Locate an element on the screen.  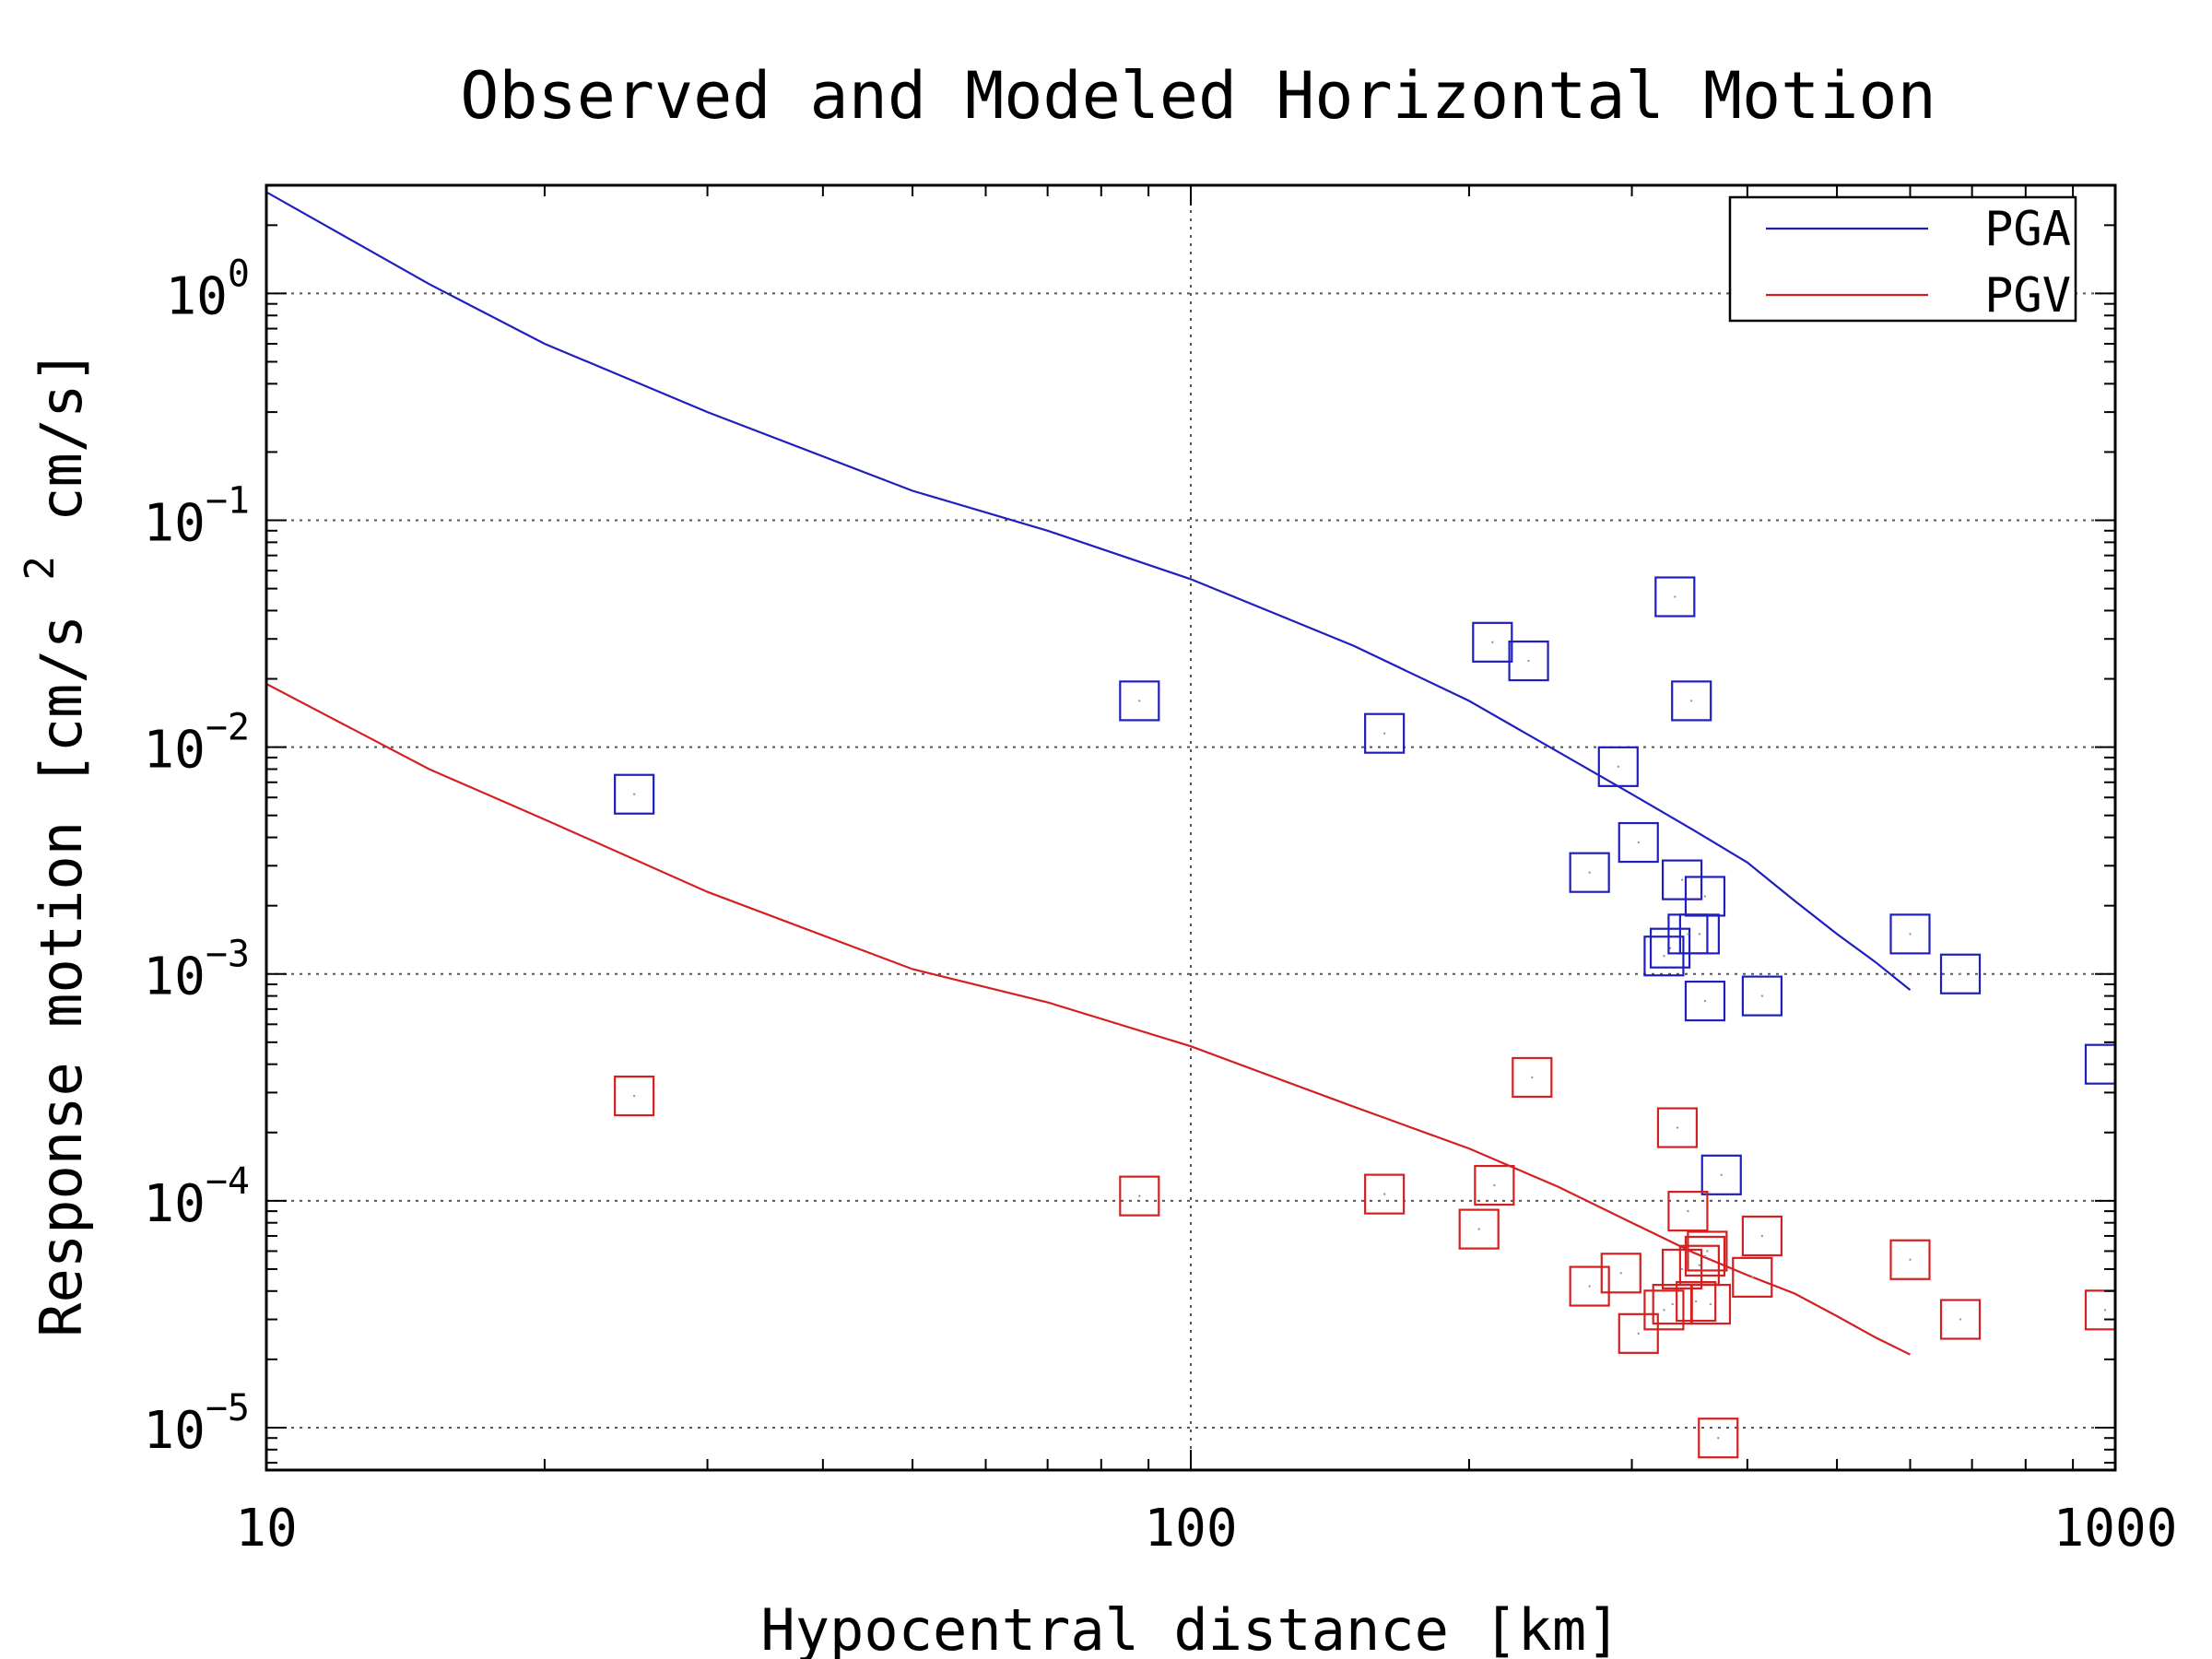
y-tick-label: 10⁻⁴ is located at coordinates (196, 1197).